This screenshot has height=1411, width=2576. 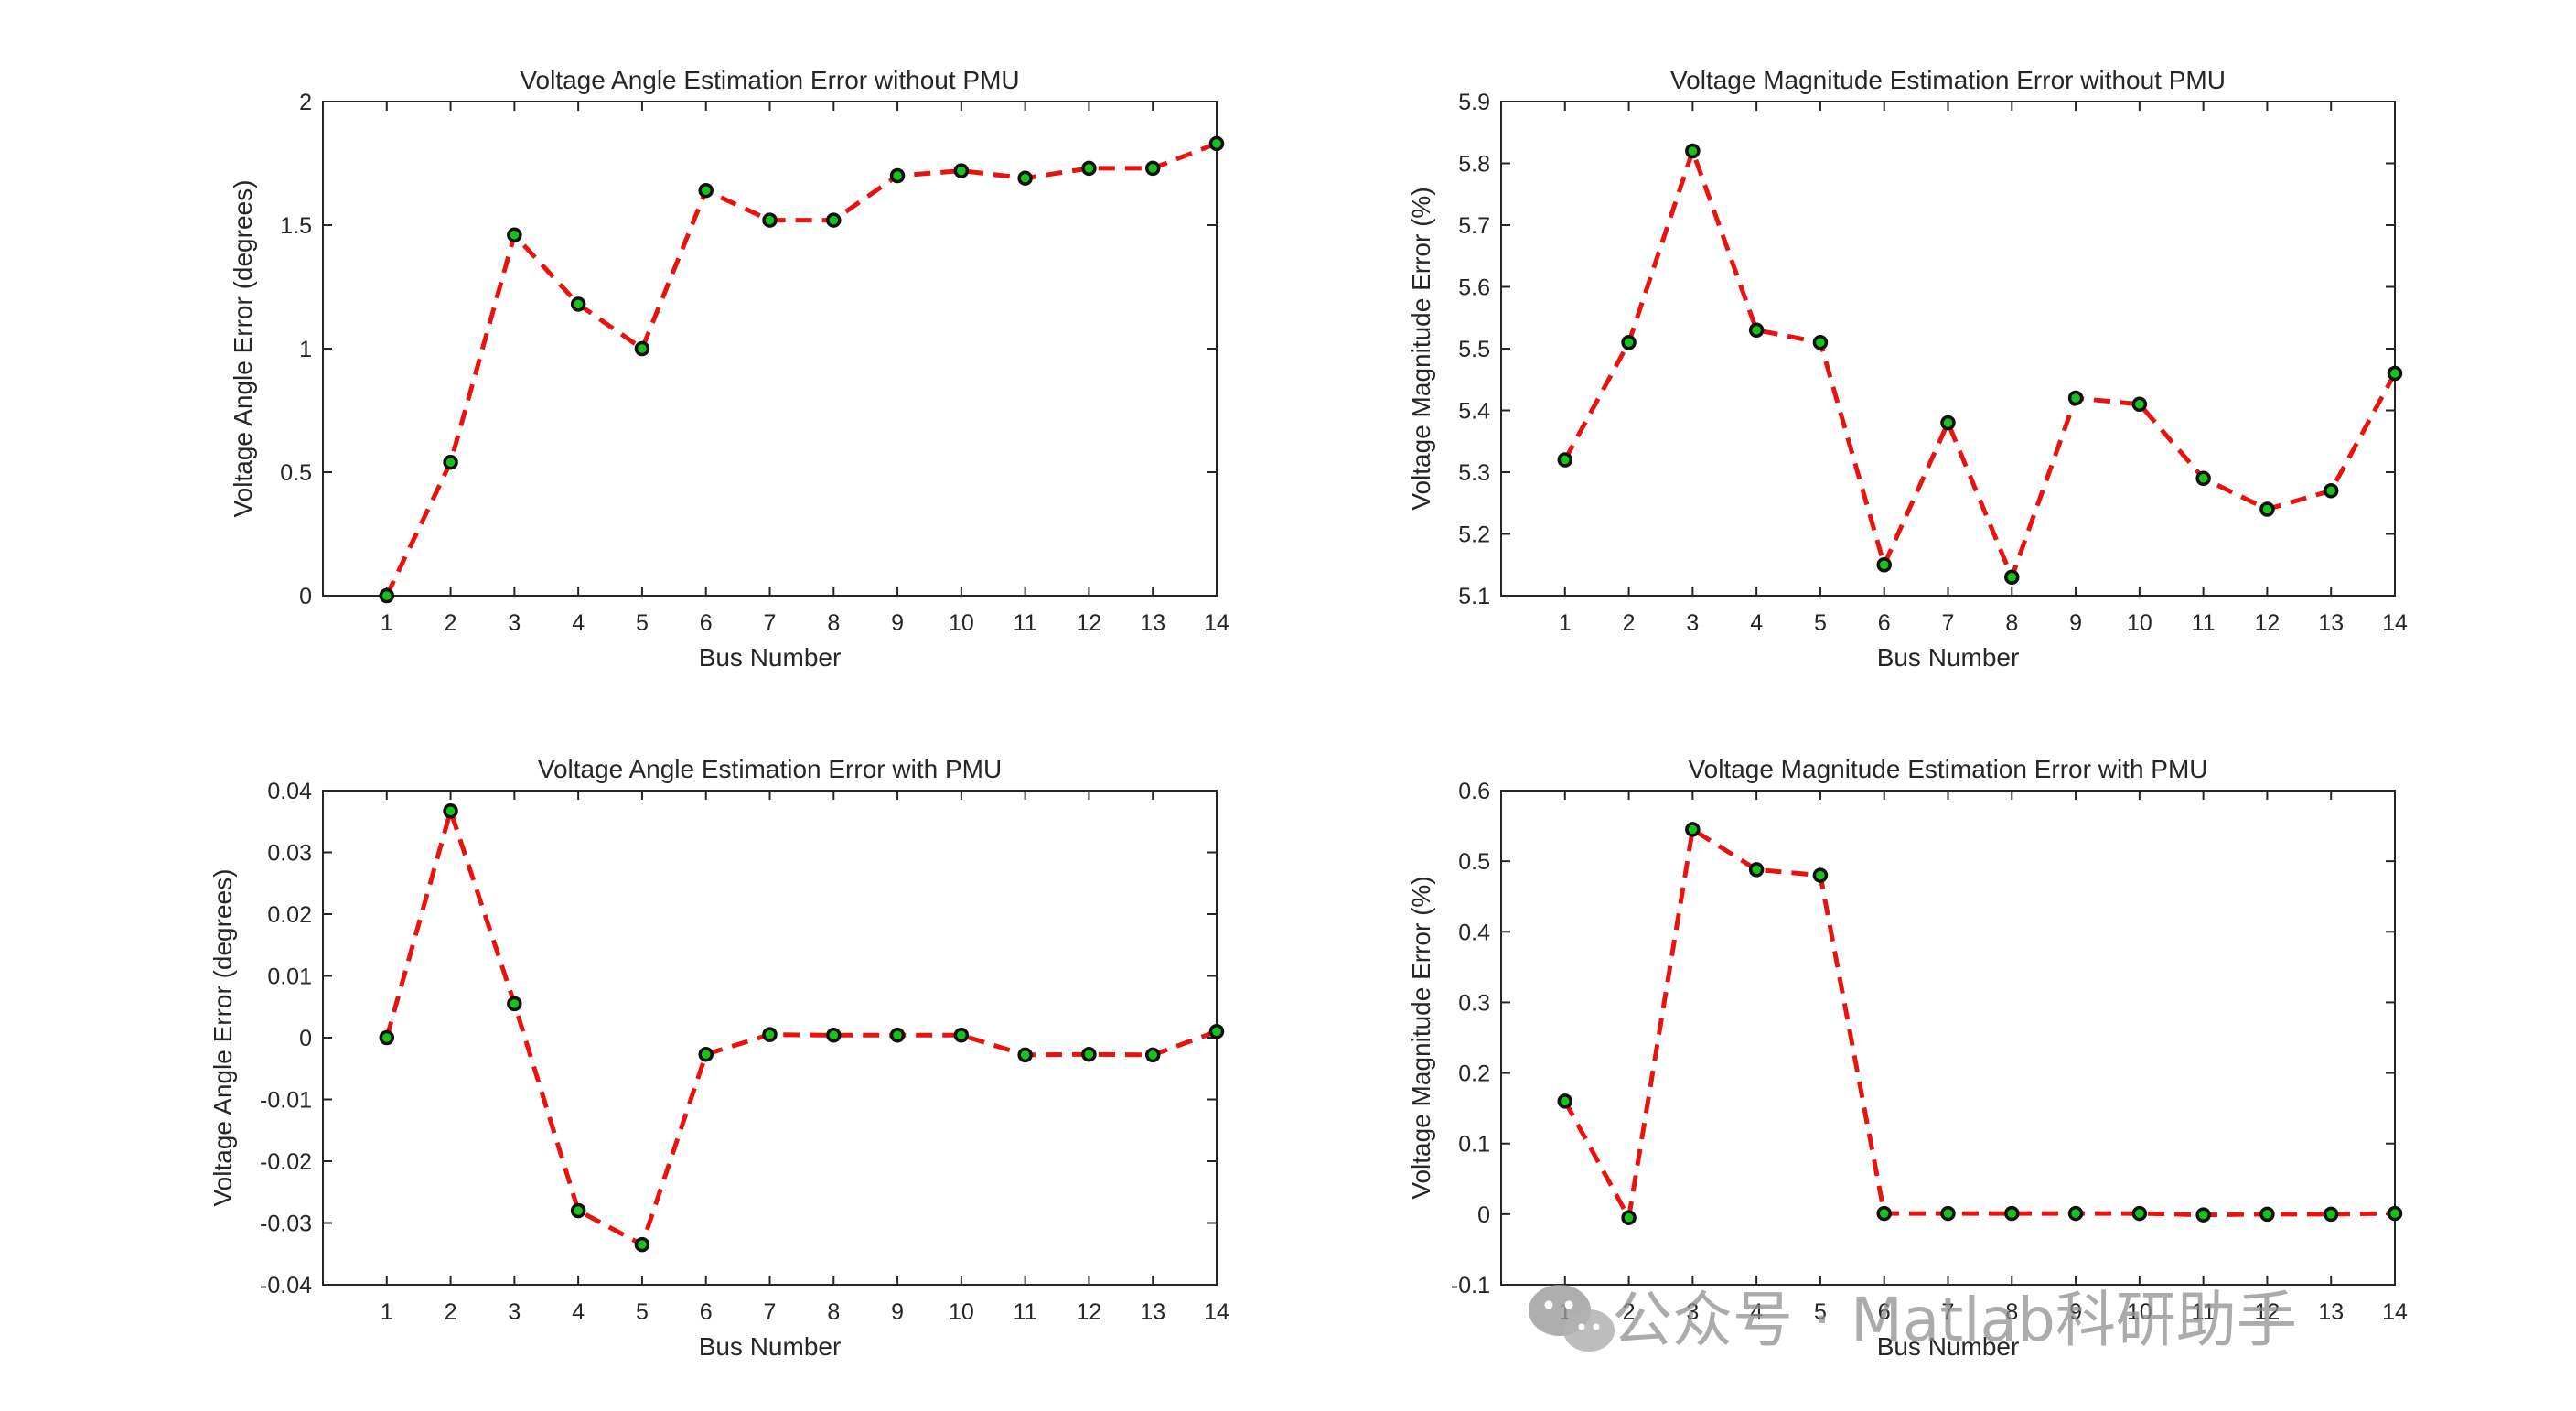 What do you see at coordinates (1474, 165) in the screenshot?
I see `y-tick-label: 5.8` at bounding box center [1474, 165].